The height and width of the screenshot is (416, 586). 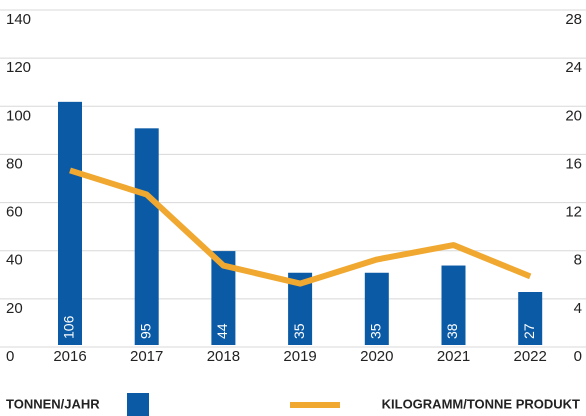 What do you see at coordinates (10, 356) in the screenshot?
I see `y-tick-label: 0` at bounding box center [10, 356].